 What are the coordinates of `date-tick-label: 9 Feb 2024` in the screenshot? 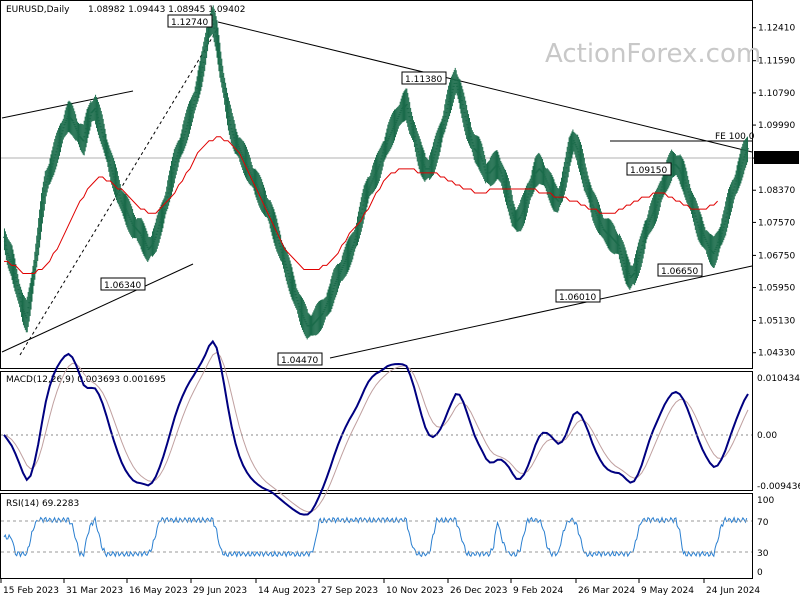 It's located at (538, 591).